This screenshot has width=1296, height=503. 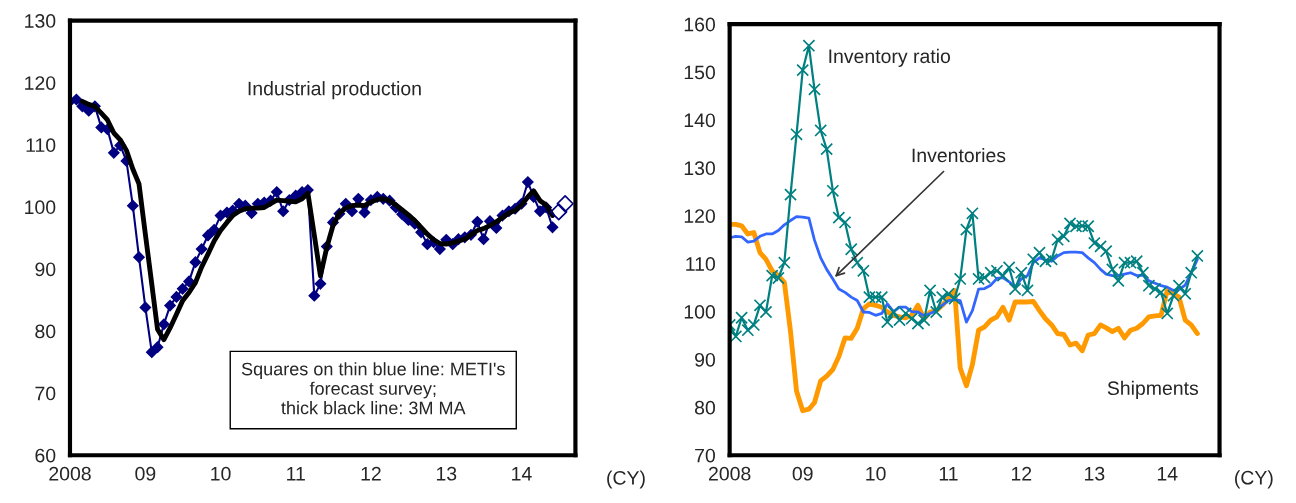 I want to click on y-tick-label: 60, so click(x=45, y=455).